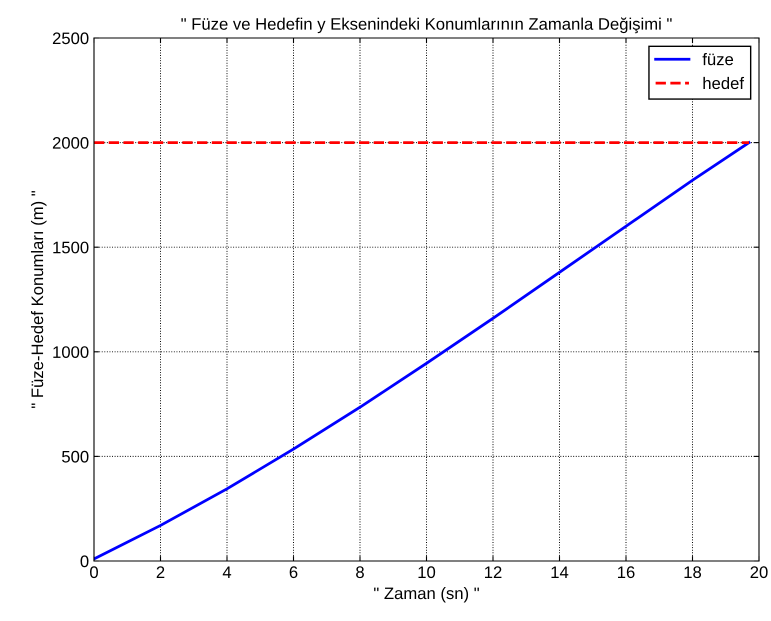 The width and height of the screenshot is (771, 621). Describe the element at coordinates (723, 83) in the screenshot. I see `legend-label: hedef` at that location.